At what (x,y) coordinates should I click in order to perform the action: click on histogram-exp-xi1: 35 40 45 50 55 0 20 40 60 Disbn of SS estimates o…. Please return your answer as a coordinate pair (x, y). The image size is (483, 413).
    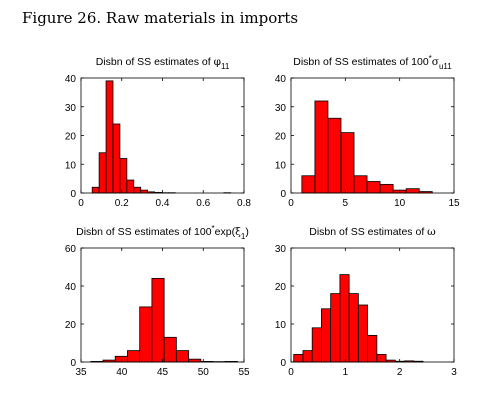
    Looking at the image, I should click on (157, 301).